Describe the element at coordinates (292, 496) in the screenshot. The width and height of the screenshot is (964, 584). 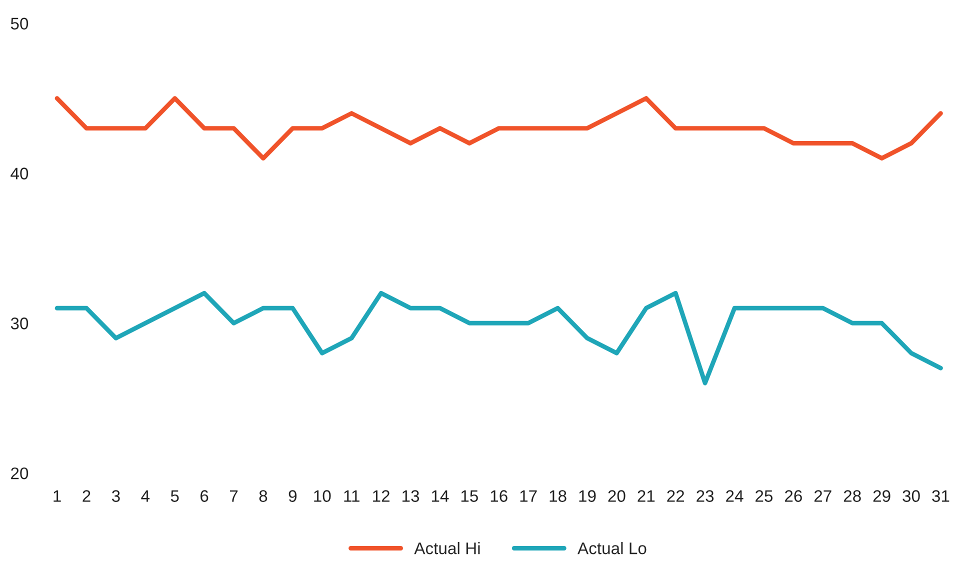
I see `x-tick-label: 9` at that location.